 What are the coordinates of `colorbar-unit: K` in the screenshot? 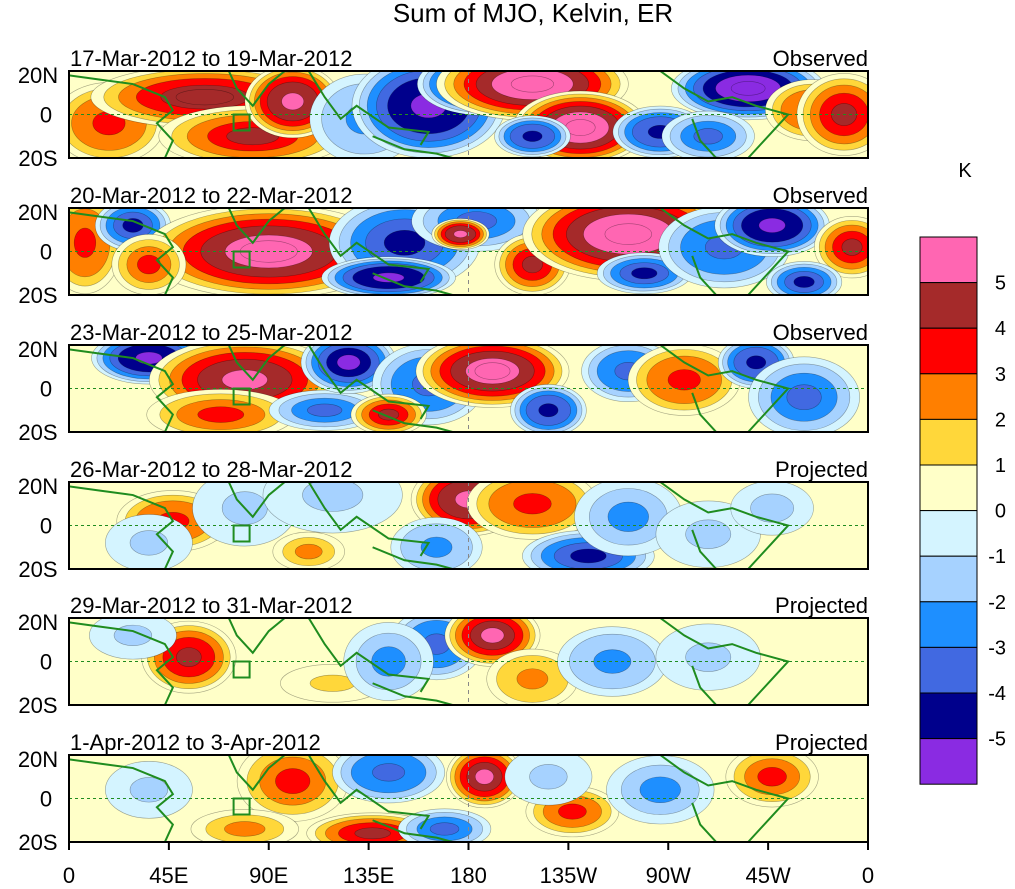 It's located at (965, 171).